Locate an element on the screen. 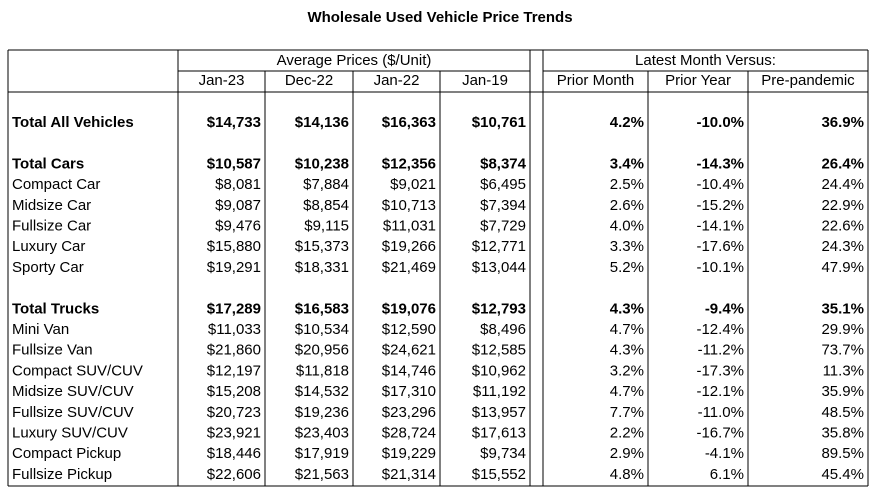 The image size is (880, 495). cell: $17,919 is located at coordinates (322, 453).